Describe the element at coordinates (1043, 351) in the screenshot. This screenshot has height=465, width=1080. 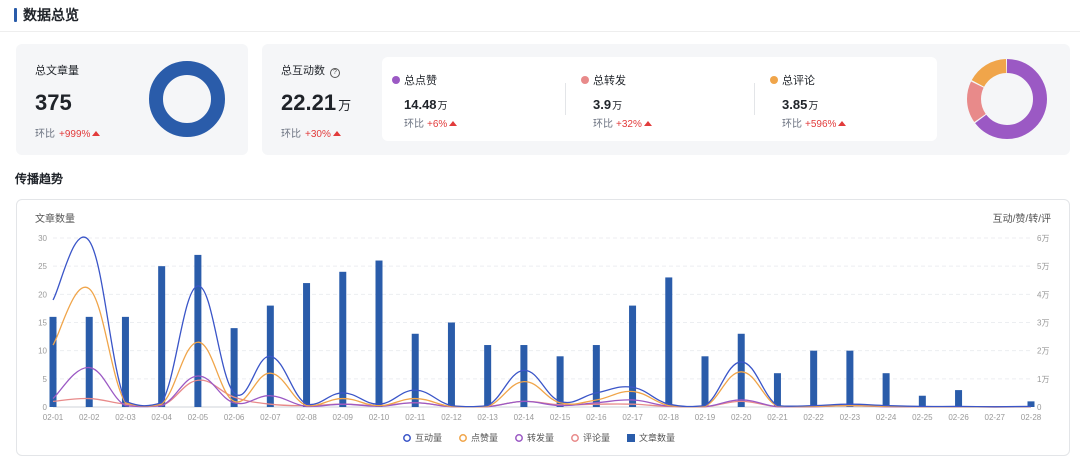
I see `right-tick-label: 2万` at that location.